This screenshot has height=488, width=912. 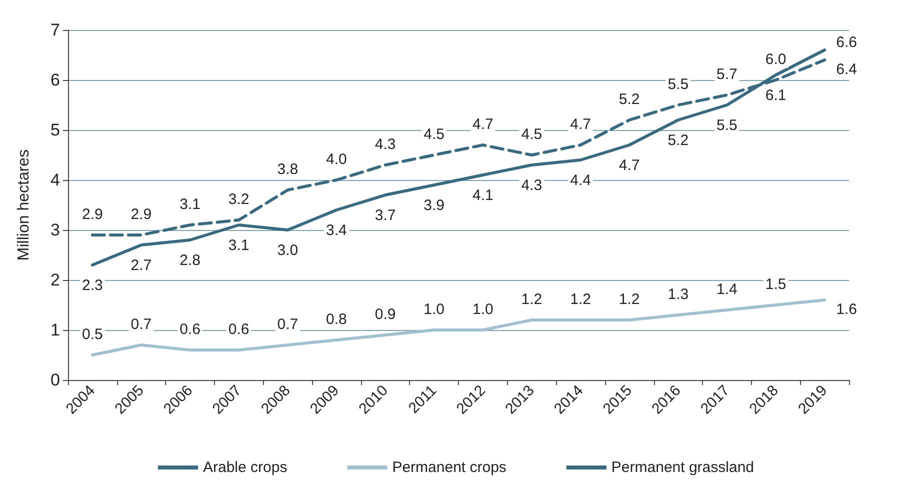 What do you see at coordinates (55, 230) in the screenshot?
I see `y-tick-label: 3` at bounding box center [55, 230].